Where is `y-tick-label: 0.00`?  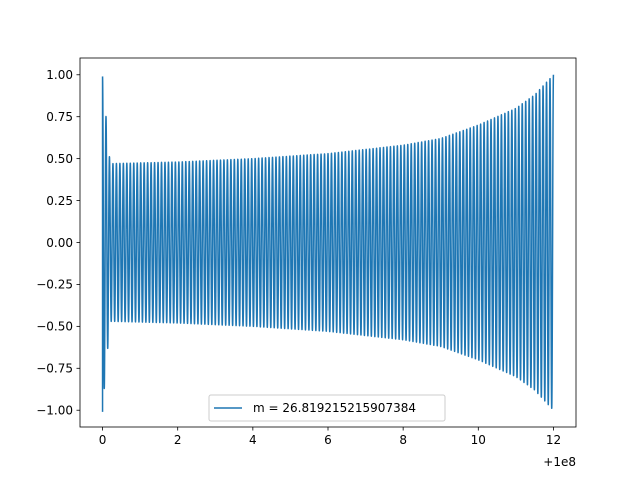
y-tick-label: 0.00 is located at coordinates (59, 243).